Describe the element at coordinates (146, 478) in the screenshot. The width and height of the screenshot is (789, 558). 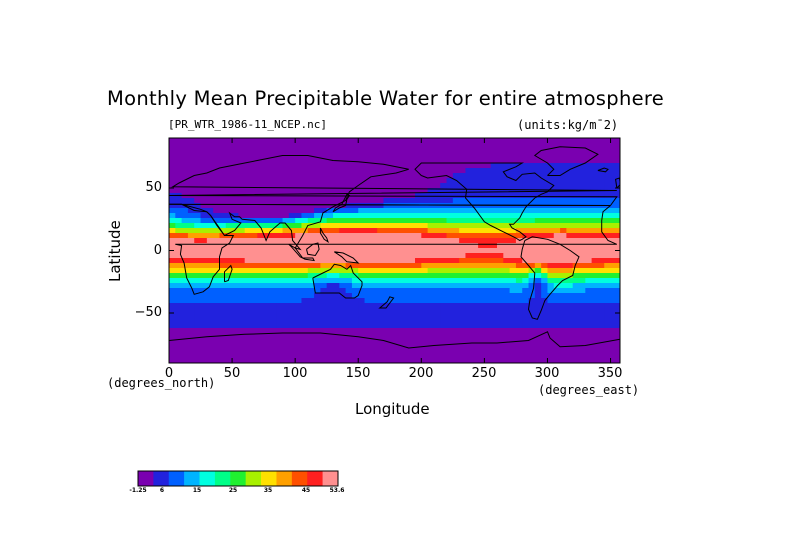
I see `colorbar-swatch` at that location.